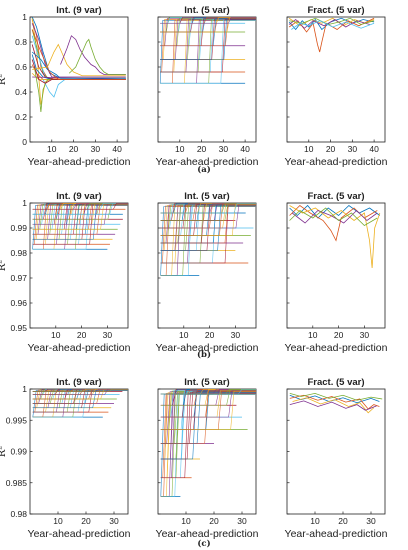  Describe the element at coordinates (79, 348) in the screenshot. I see `chart-1-0-xlabel: Year-ahead-prediction` at that location.